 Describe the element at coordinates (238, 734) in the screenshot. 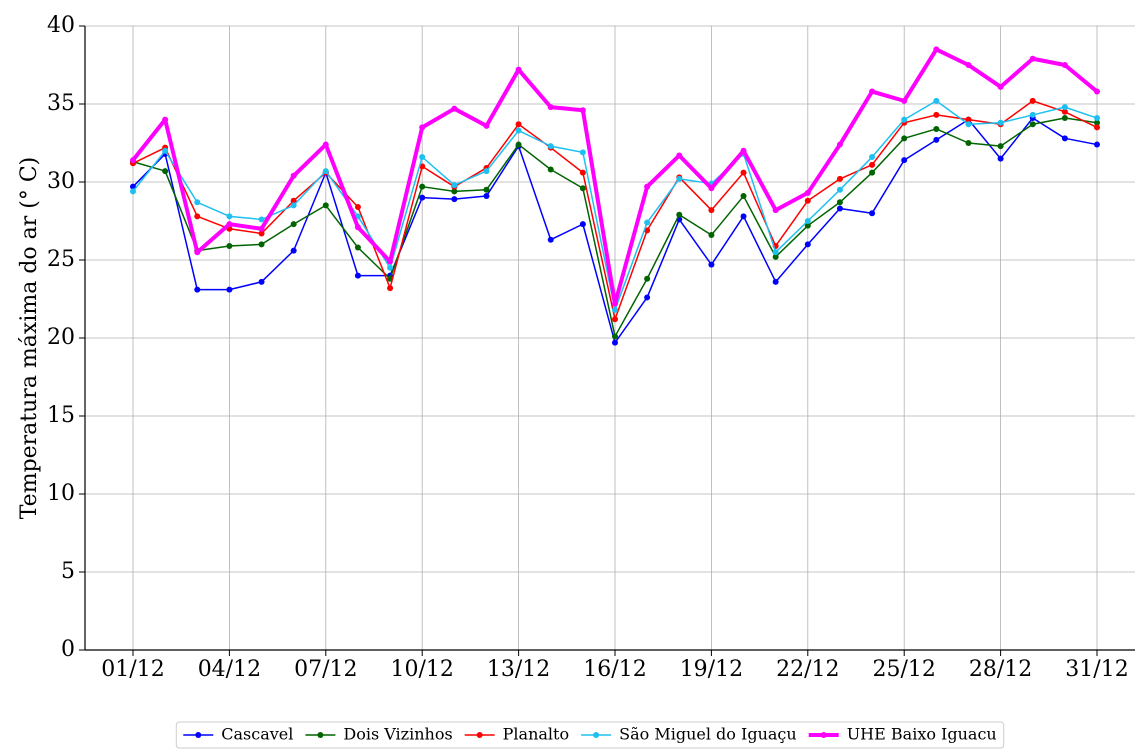

I see `legend-item: Cascavel` at that location.